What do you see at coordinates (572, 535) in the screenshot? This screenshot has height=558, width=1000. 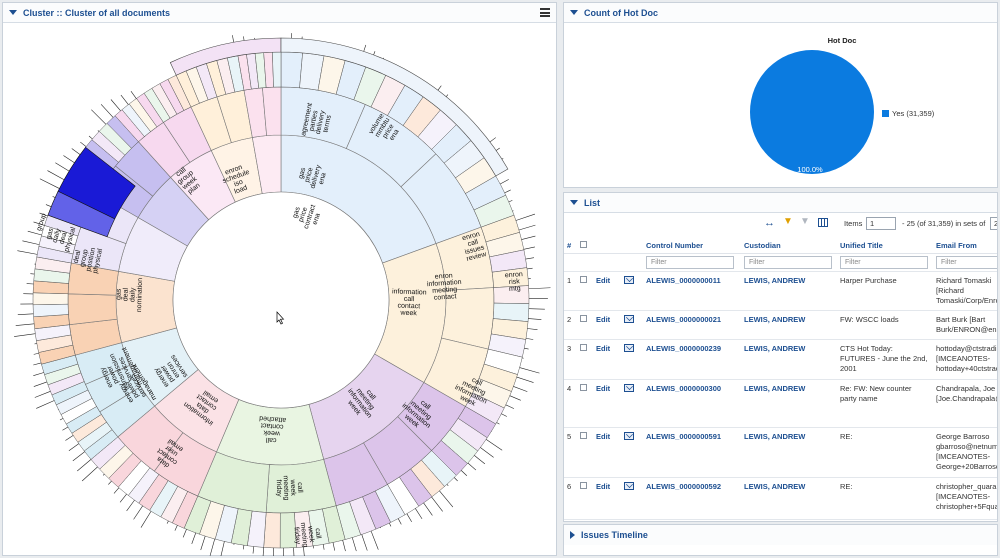 I see `expand-icon` at bounding box center [572, 535].